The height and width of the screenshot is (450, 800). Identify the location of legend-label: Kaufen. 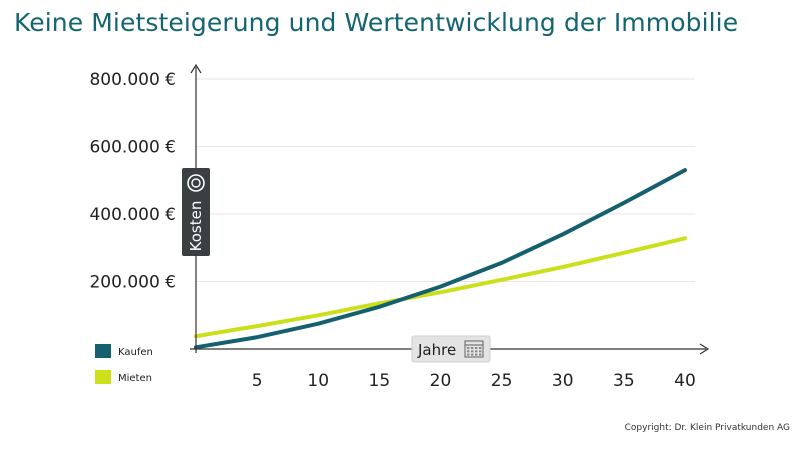
(135, 352).